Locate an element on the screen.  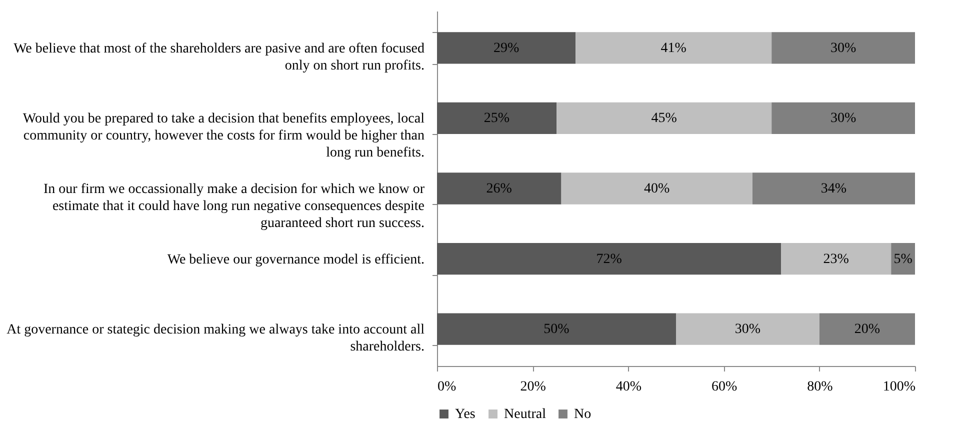
data-label: 23% is located at coordinates (836, 259).